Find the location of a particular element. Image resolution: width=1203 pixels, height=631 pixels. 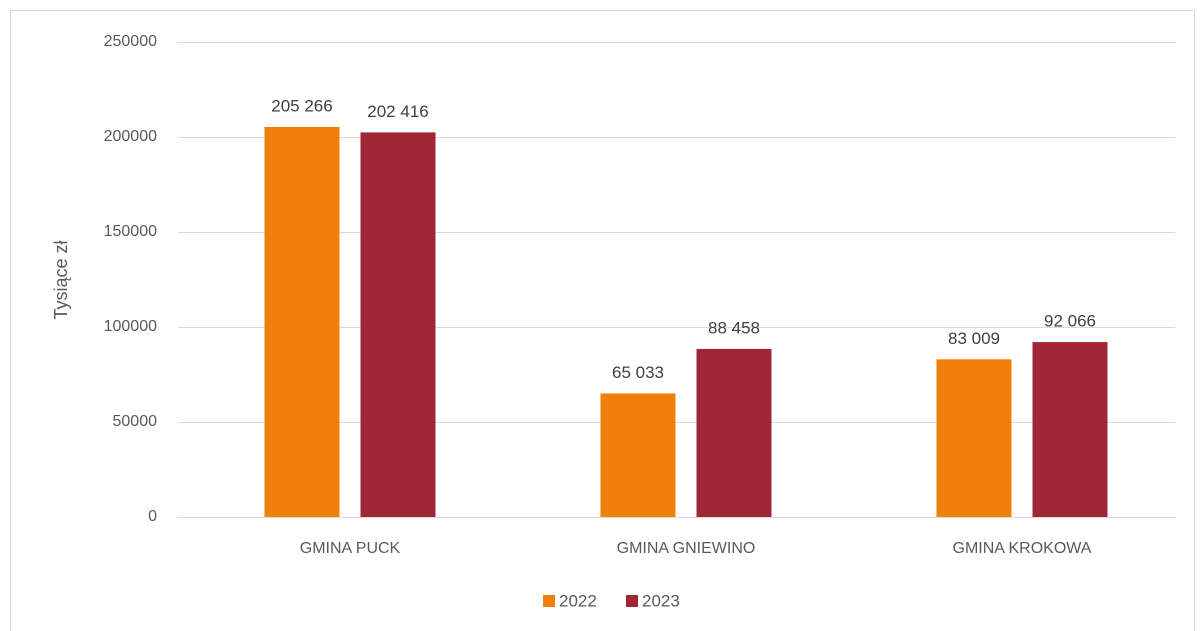

y-axis-label: Tysiące zł is located at coordinates (61, 279).